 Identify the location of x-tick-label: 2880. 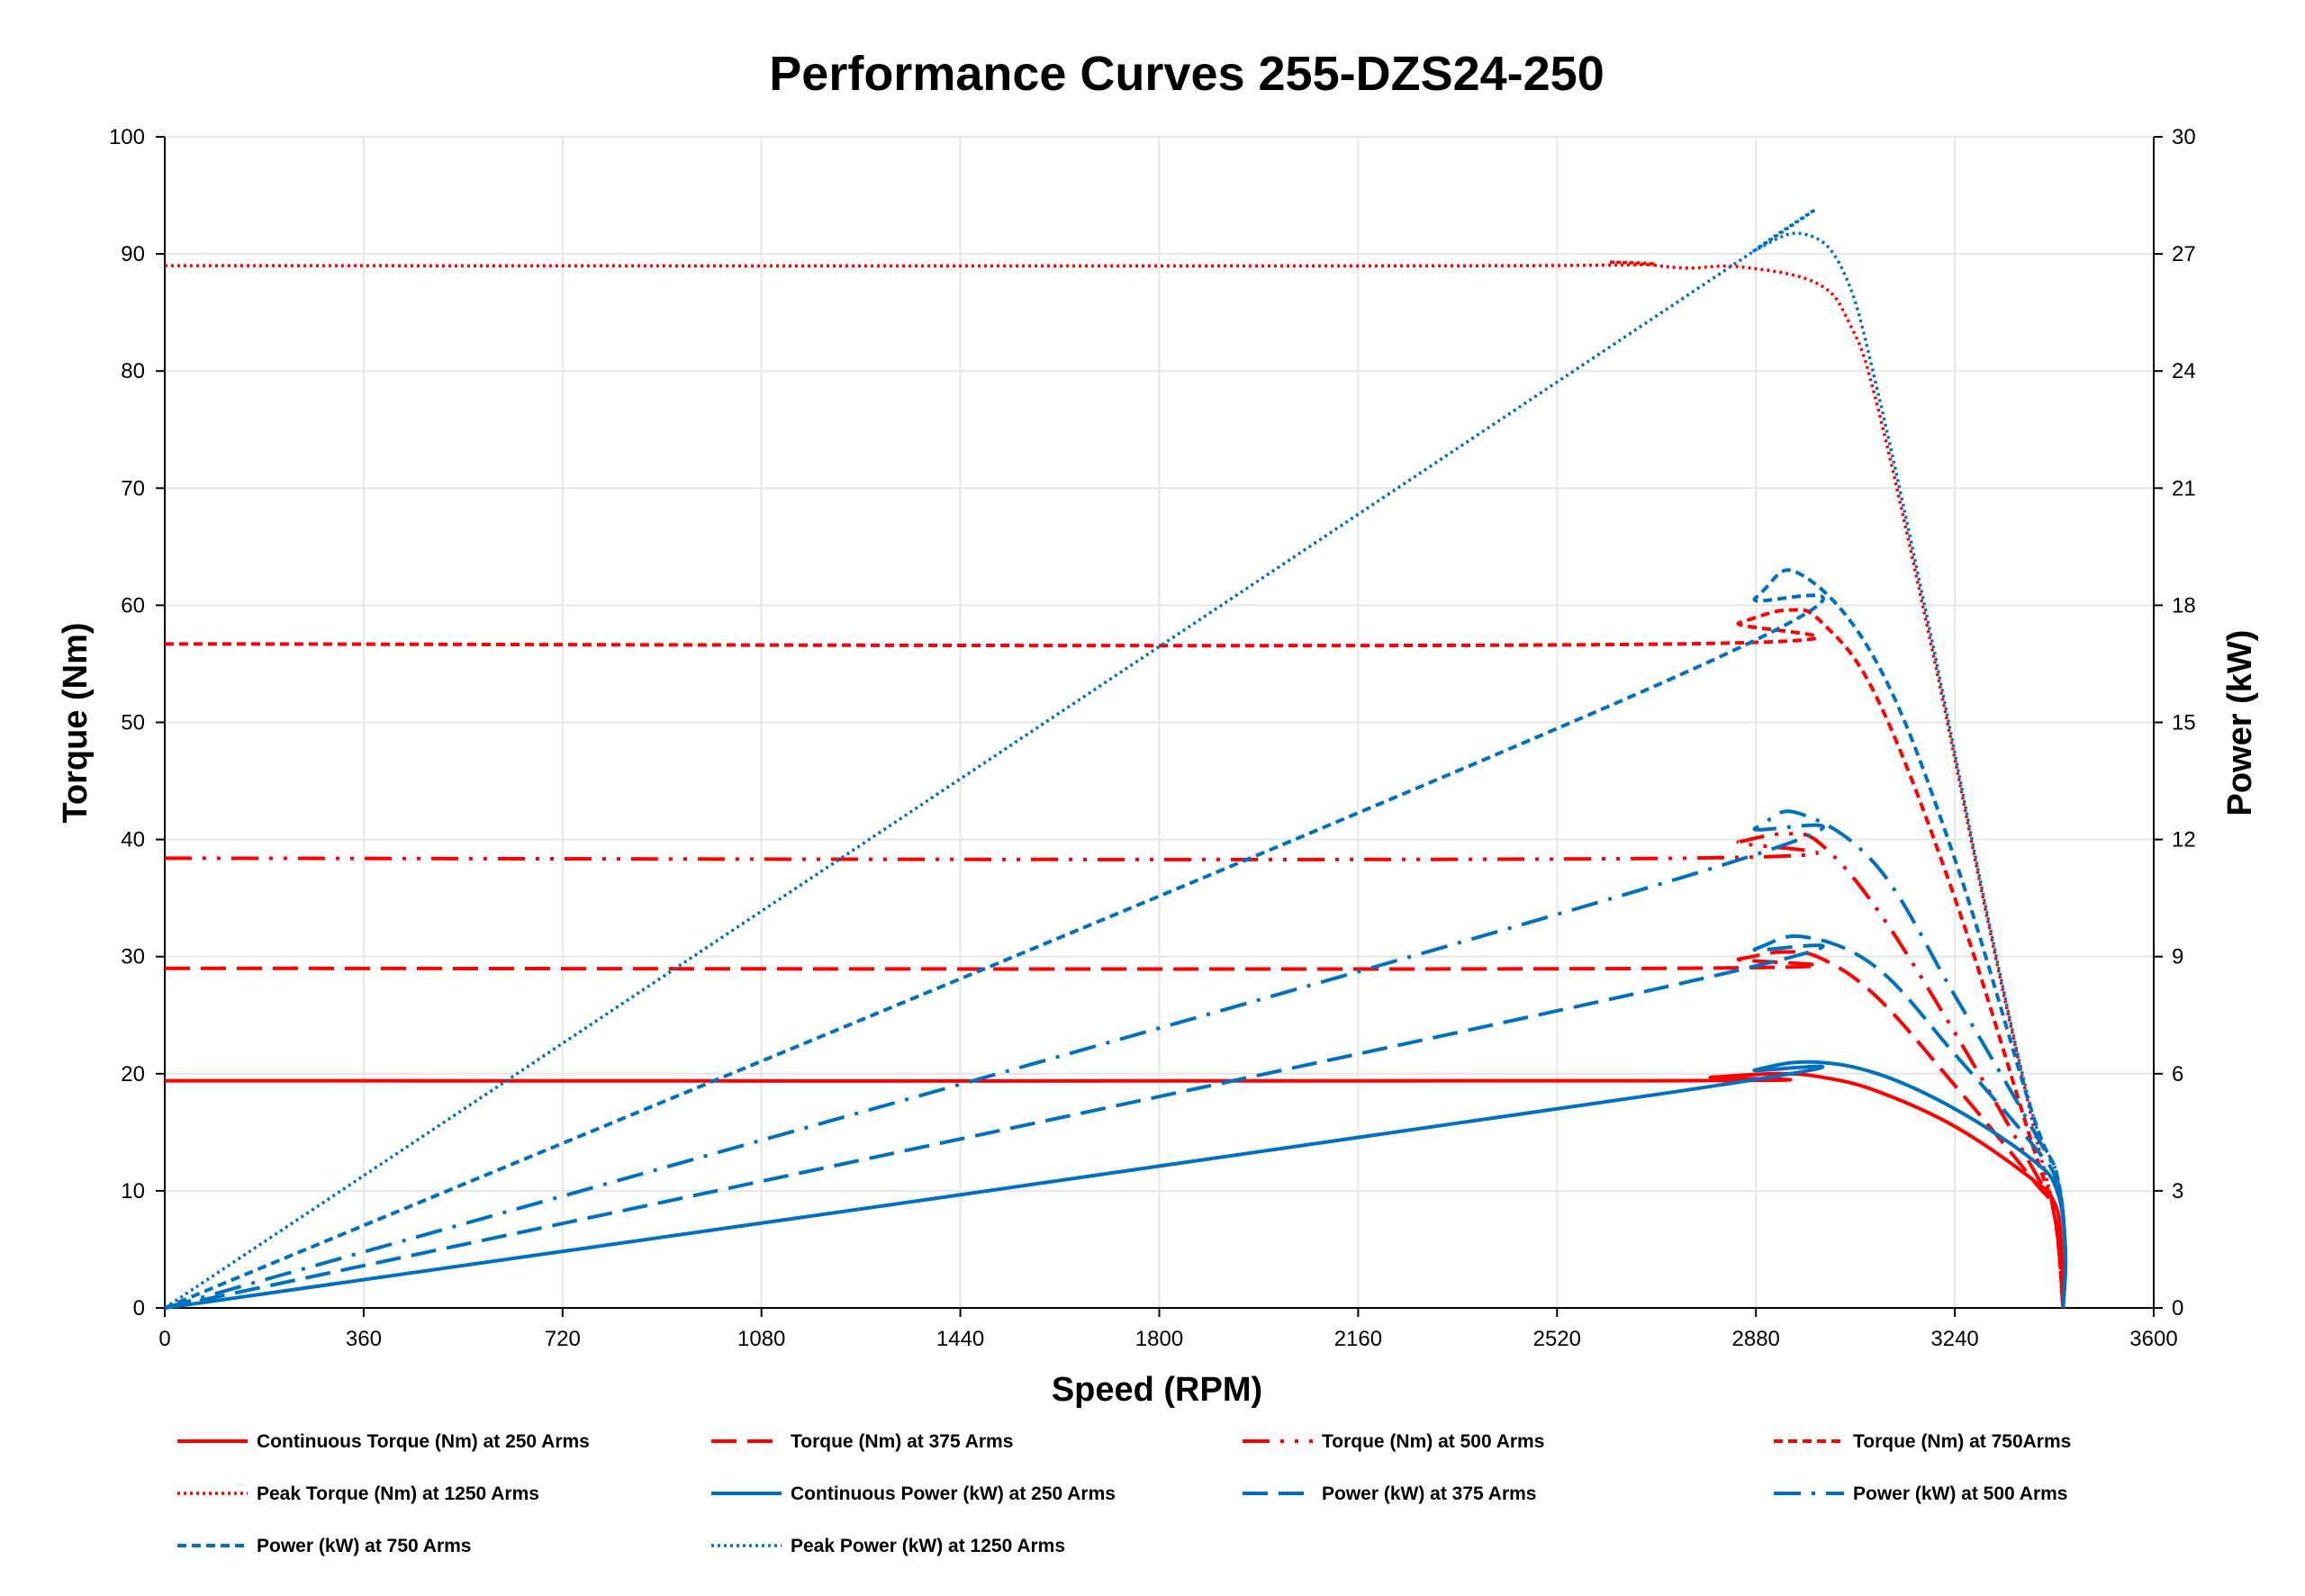
(1756, 1339).